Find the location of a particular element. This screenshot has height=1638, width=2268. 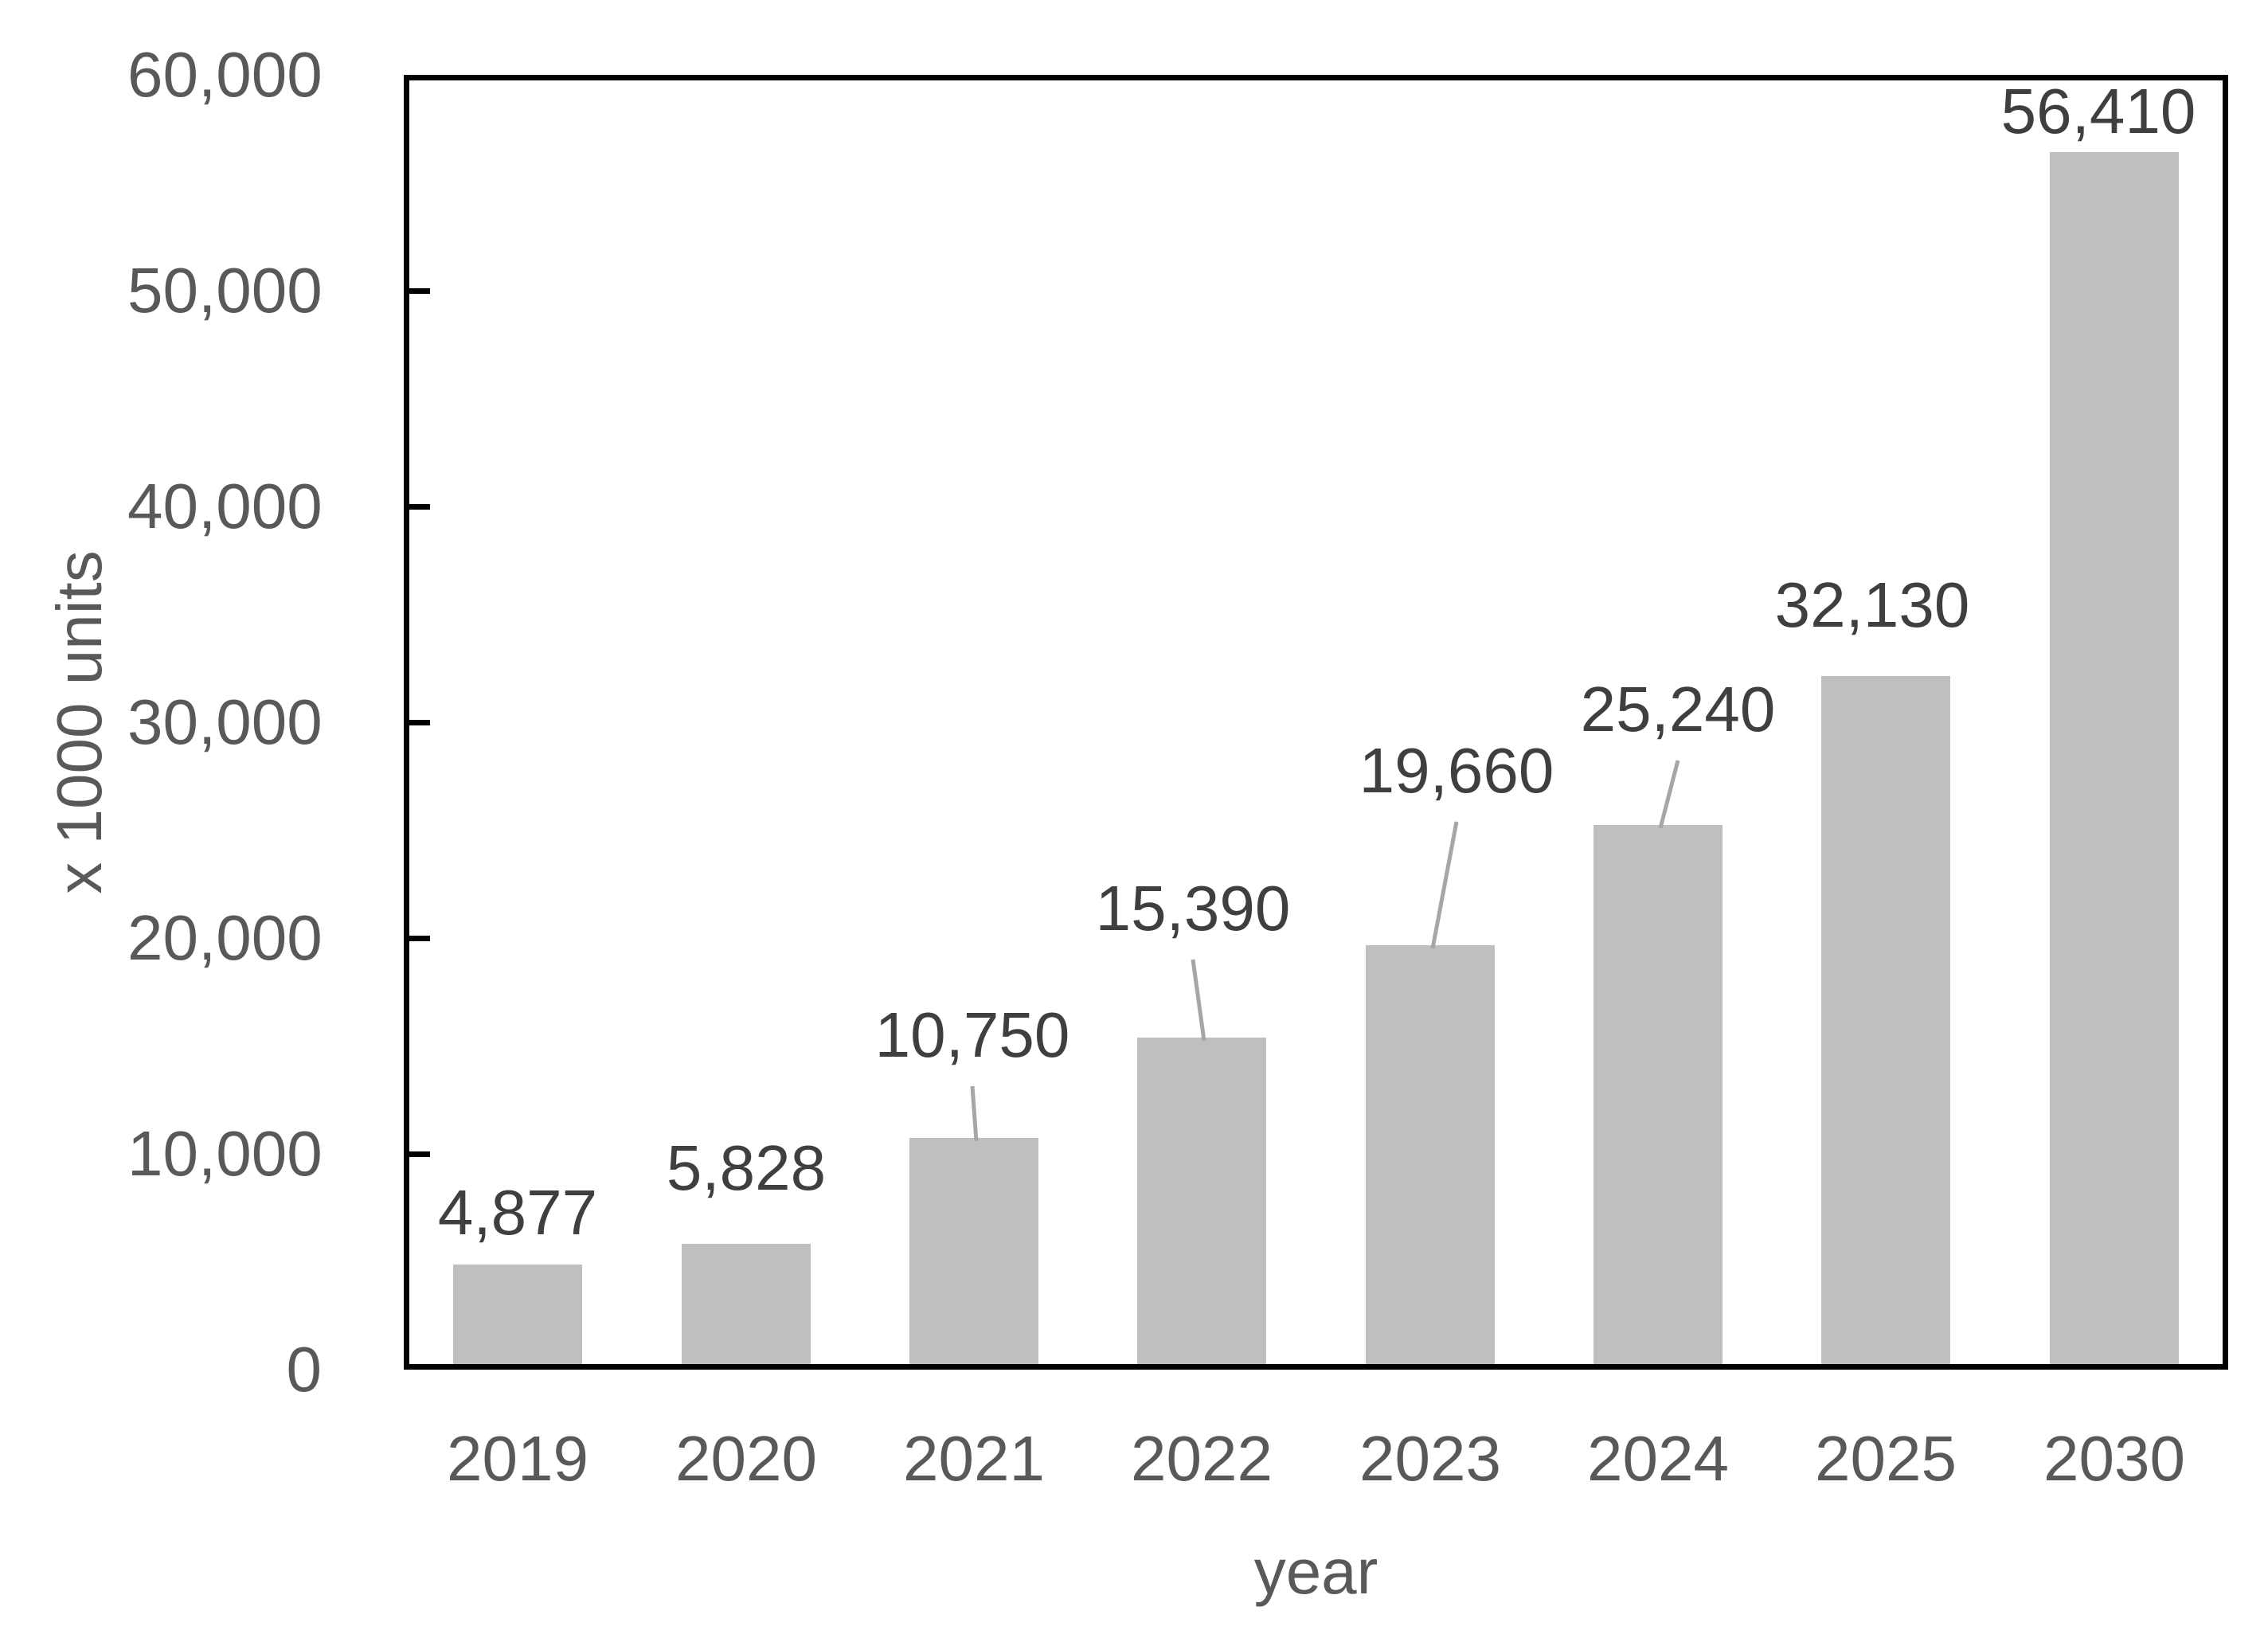

leader-line-2022 is located at coordinates (1198, 1000).